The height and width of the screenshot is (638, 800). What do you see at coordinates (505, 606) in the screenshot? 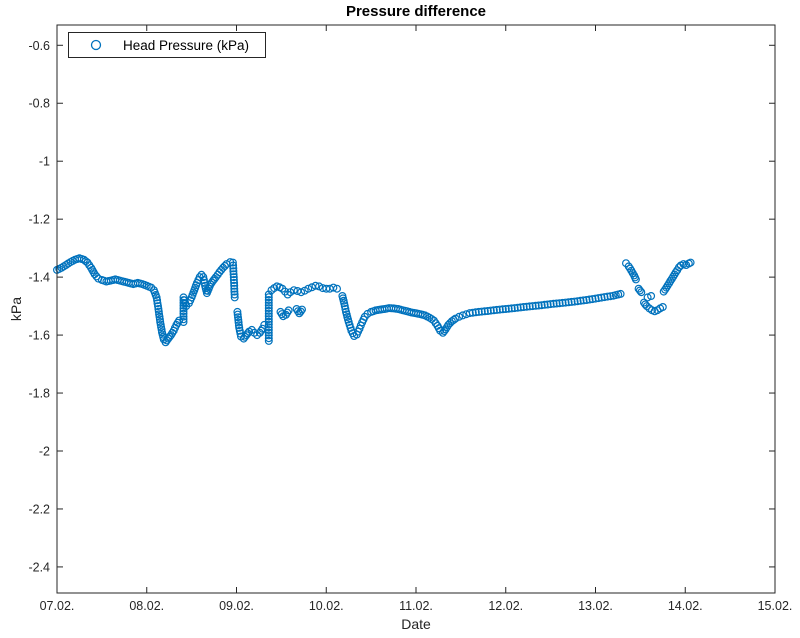
I see `x-tick-label: 12.02.` at bounding box center [505, 606].